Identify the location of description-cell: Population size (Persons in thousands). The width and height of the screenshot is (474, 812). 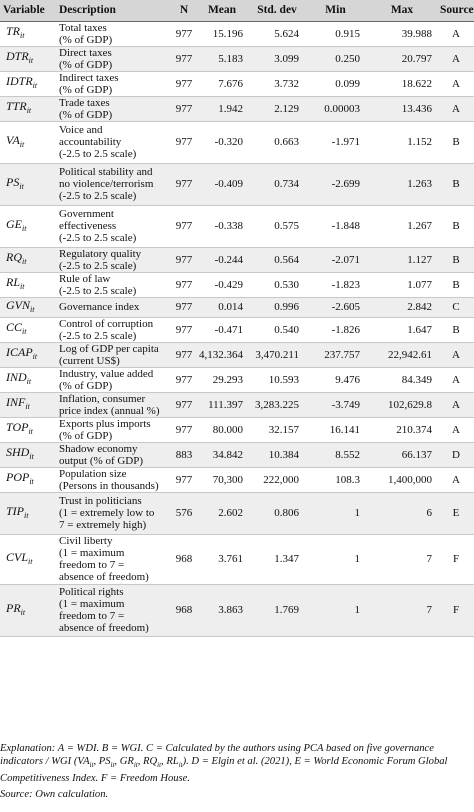
(114, 480).